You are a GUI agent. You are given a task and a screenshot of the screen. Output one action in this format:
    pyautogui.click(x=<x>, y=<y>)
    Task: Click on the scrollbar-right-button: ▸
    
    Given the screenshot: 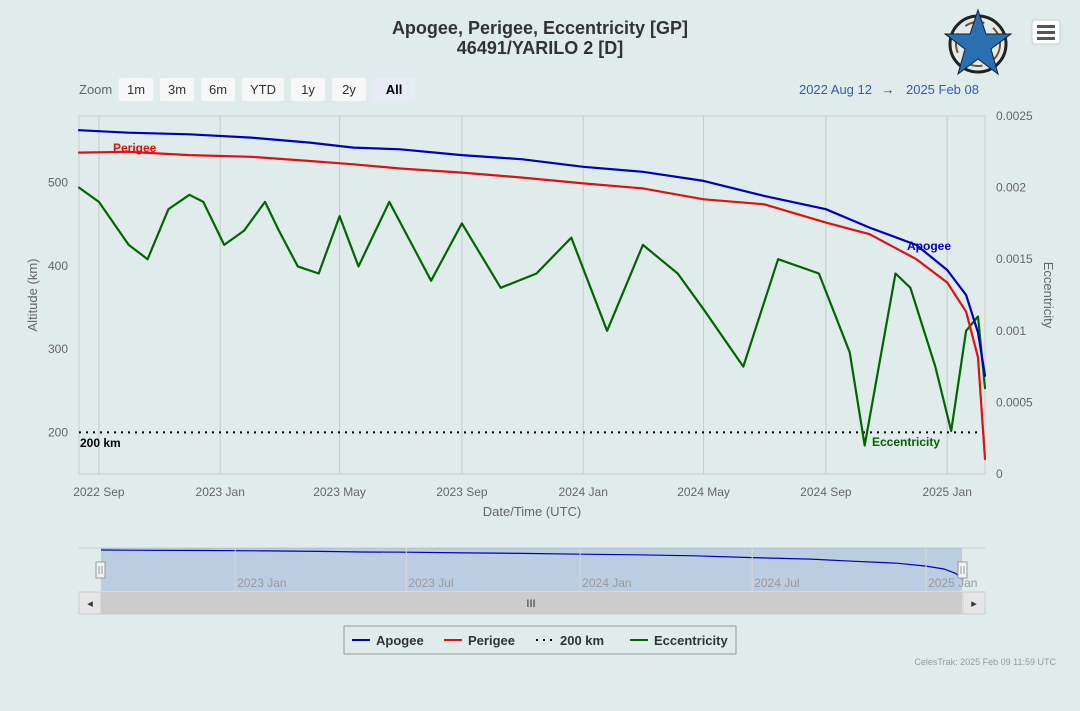 What is the action you would take?
    pyautogui.click(x=974, y=603)
    